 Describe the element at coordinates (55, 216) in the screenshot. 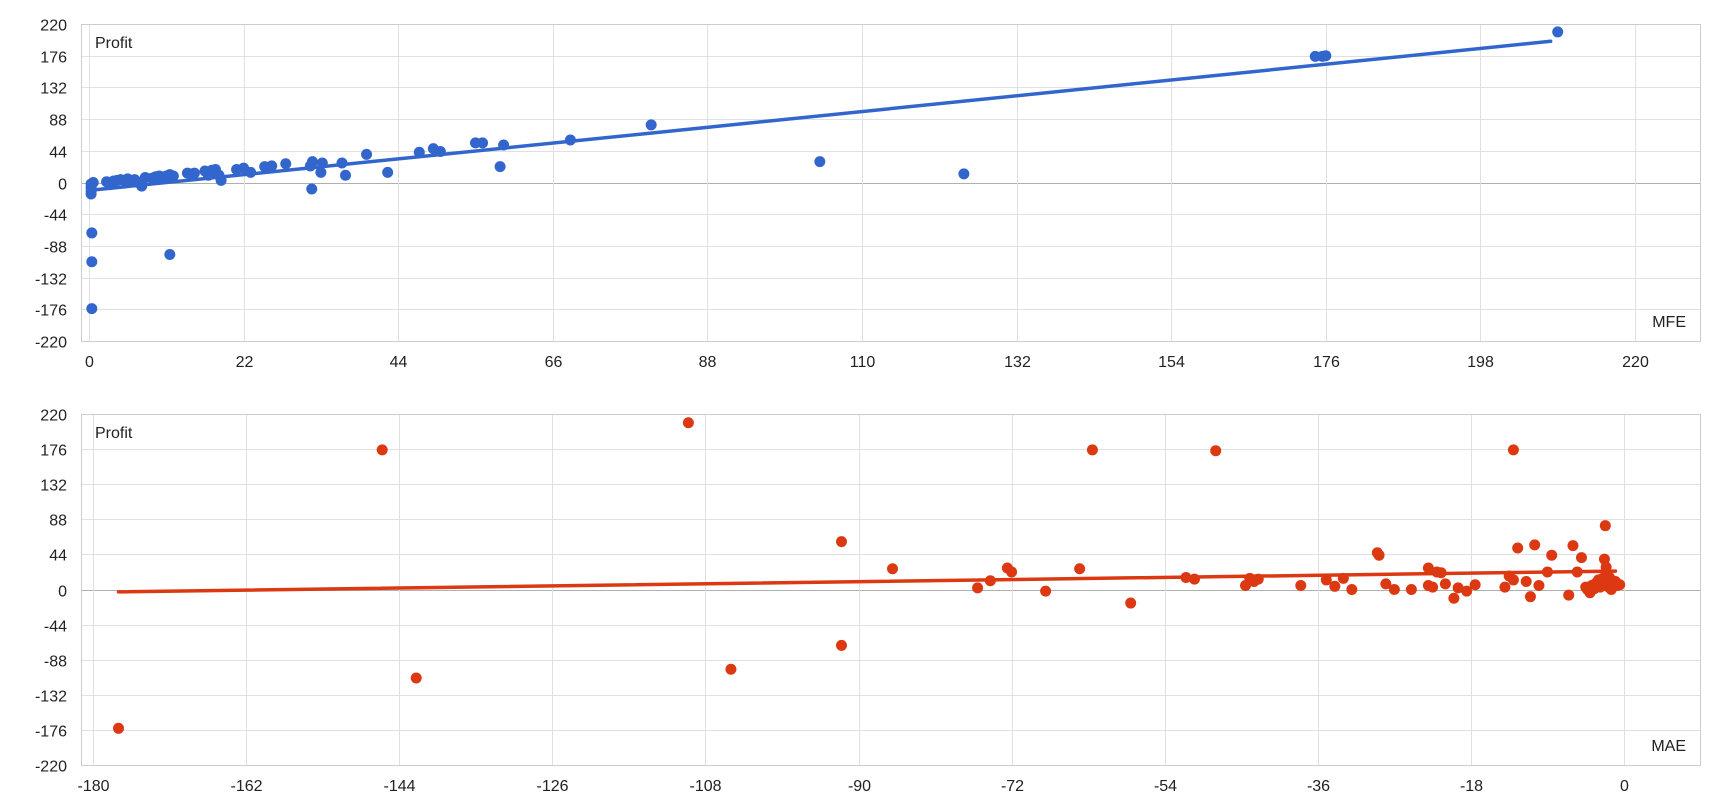

I see `y-tick-label: -44` at that location.